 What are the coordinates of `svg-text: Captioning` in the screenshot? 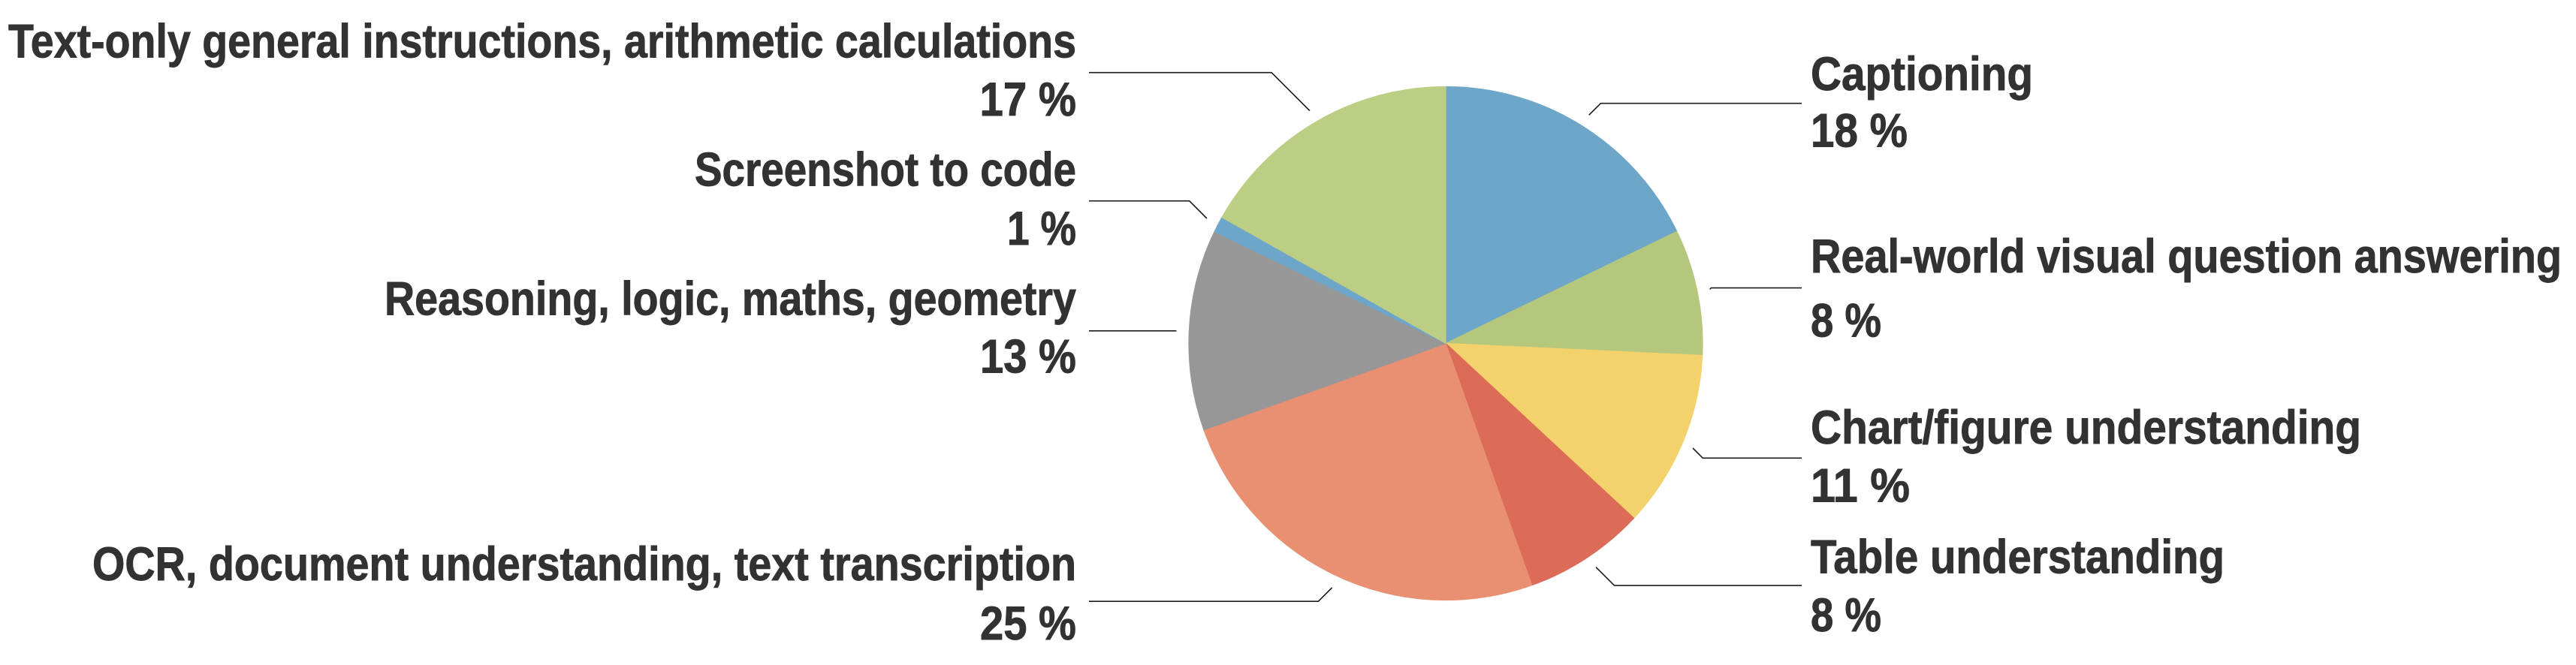 It's located at (1922, 74).